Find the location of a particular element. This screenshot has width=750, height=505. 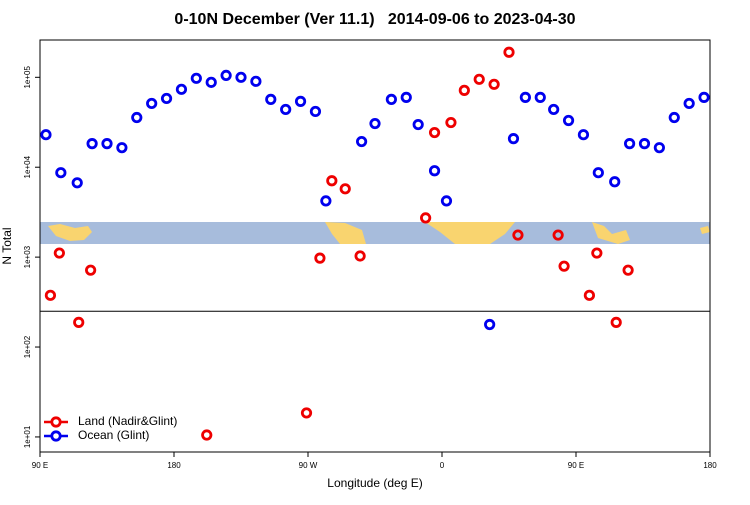

x-axis-label: Longitude (deg E) is located at coordinates (374, 483).